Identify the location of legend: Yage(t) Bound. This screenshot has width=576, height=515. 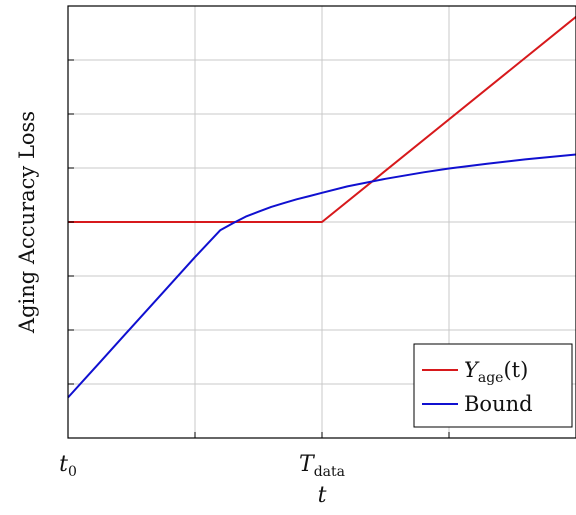
(493, 385).